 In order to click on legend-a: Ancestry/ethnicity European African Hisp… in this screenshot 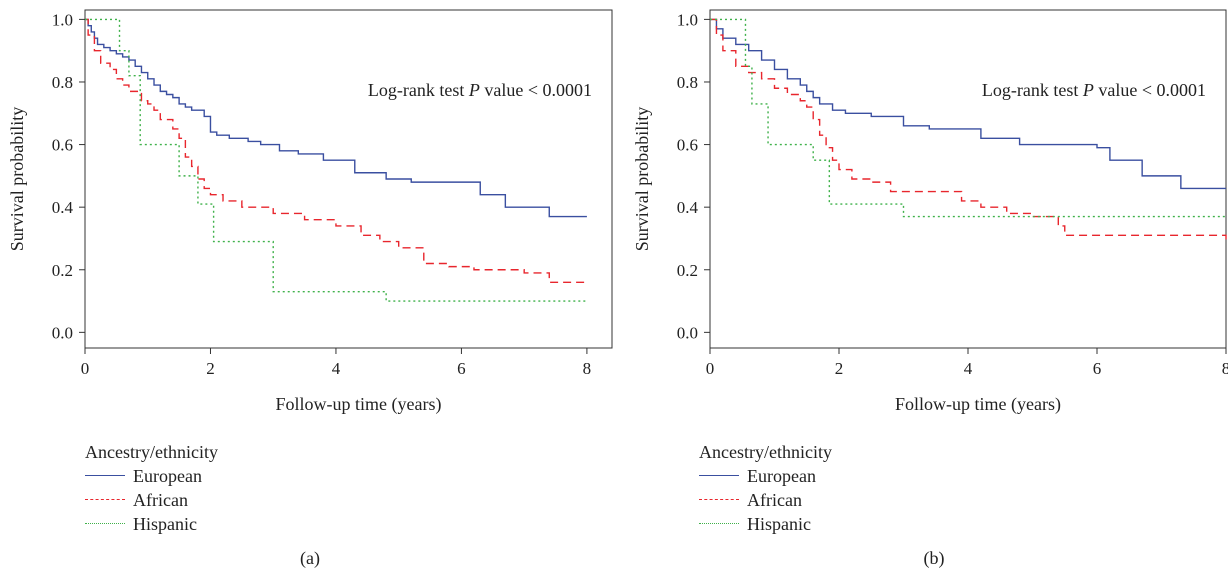, I will do `click(151, 488)`.